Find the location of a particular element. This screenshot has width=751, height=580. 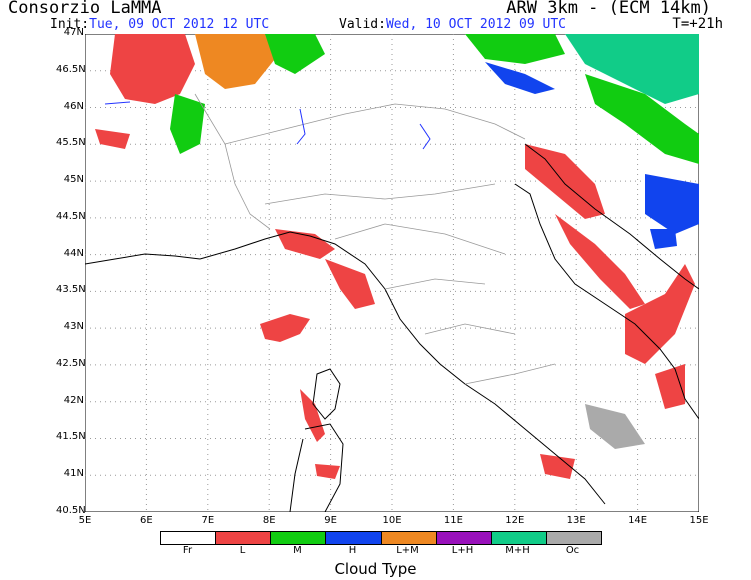

legend-label: Oc is located at coordinates (572, 550).